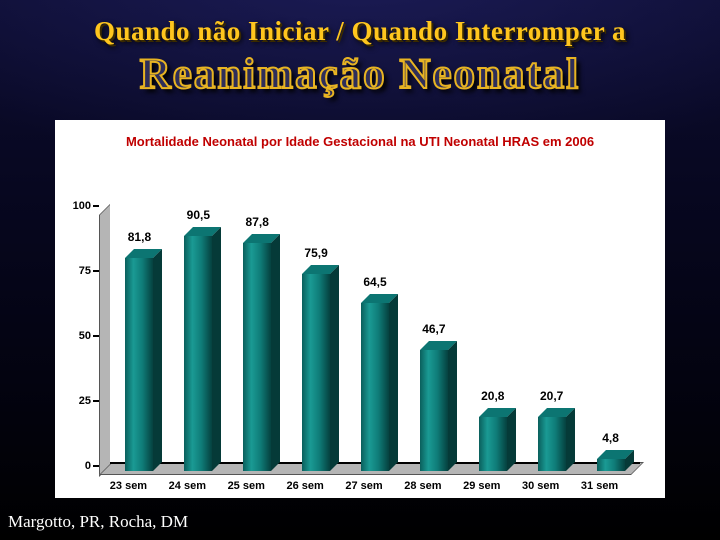 This screenshot has height=540, width=720. Describe the element at coordinates (493, 395) in the screenshot. I see `bar-value-label: 20,8` at that location.